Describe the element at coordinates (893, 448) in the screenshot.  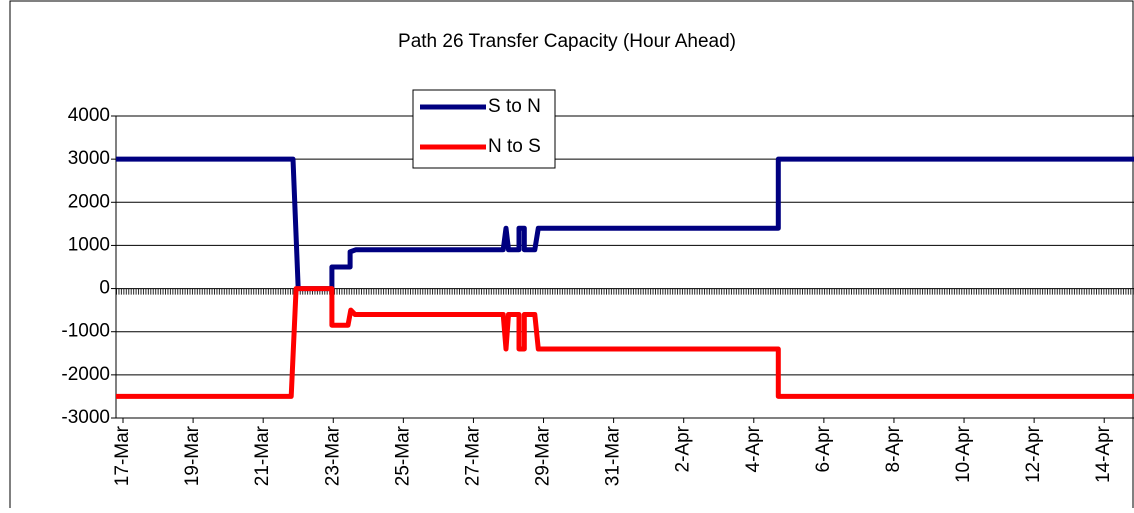
I see `x-tick-label: 8-Apr` at that location.